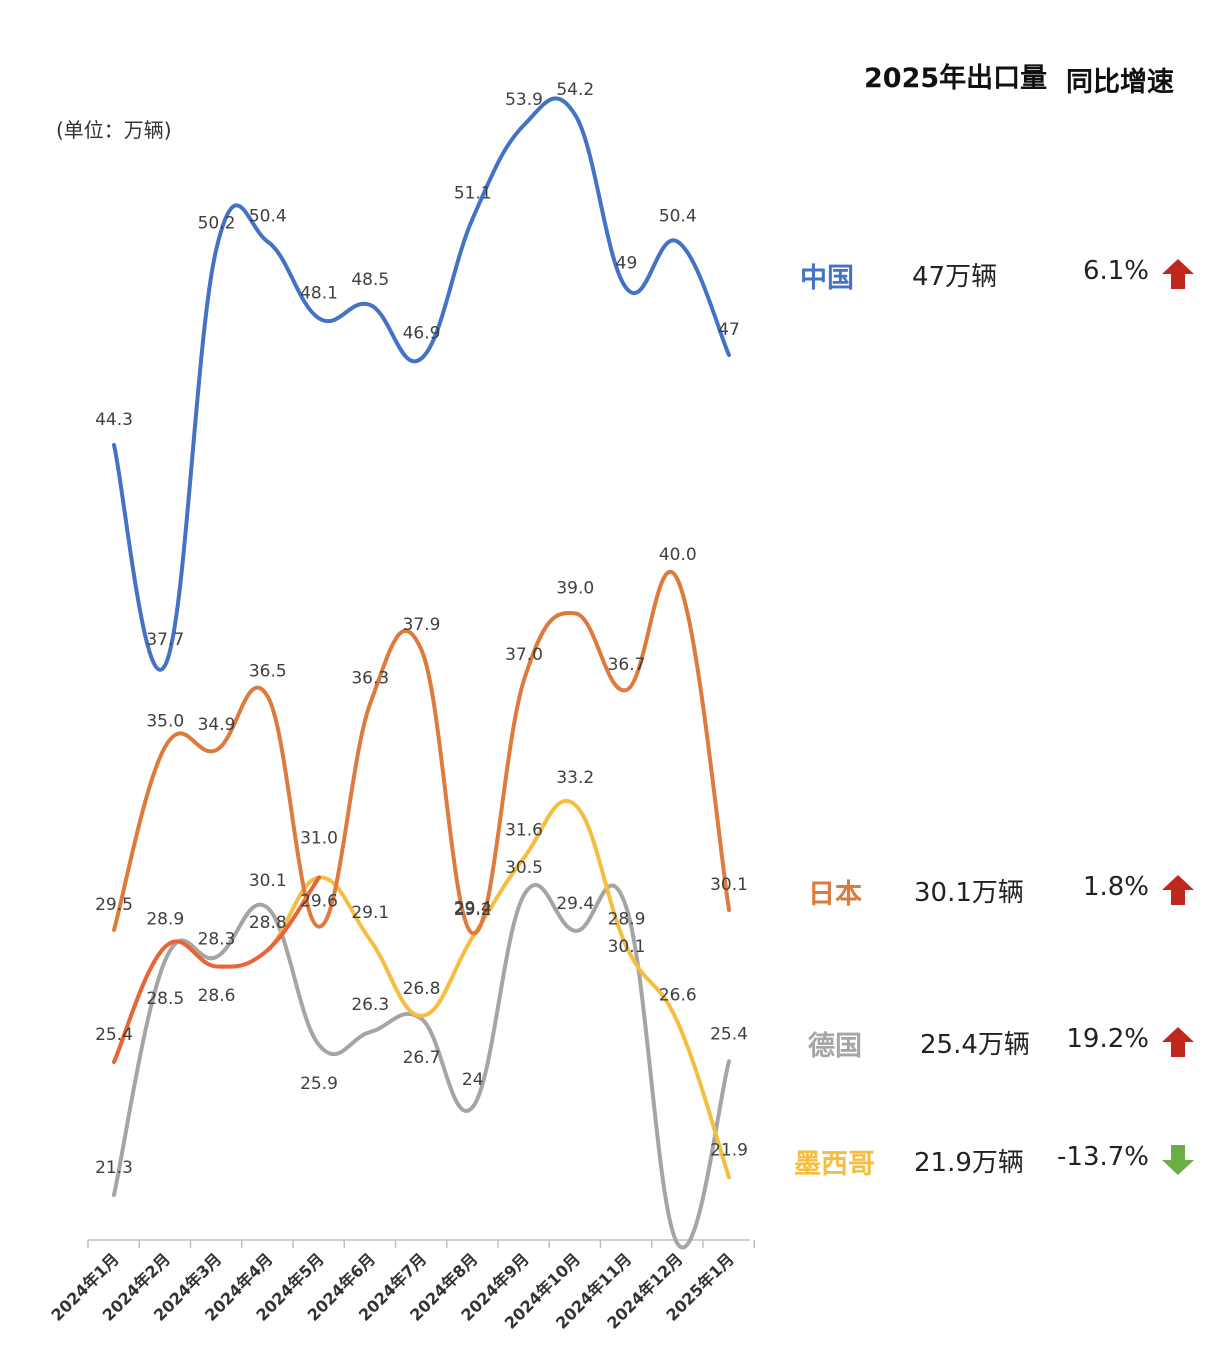 The height and width of the screenshot is (1368, 1228). What do you see at coordinates (422, 989) in the screenshot?
I see `data-label: 26.8` at bounding box center [422, 989].